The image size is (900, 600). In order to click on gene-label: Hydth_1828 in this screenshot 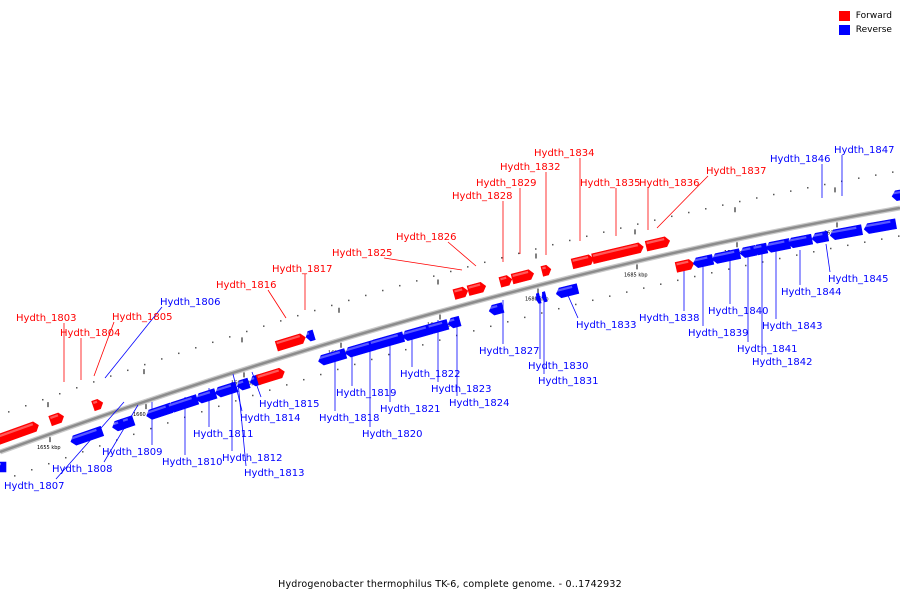, I will do `click(482, 196)`.